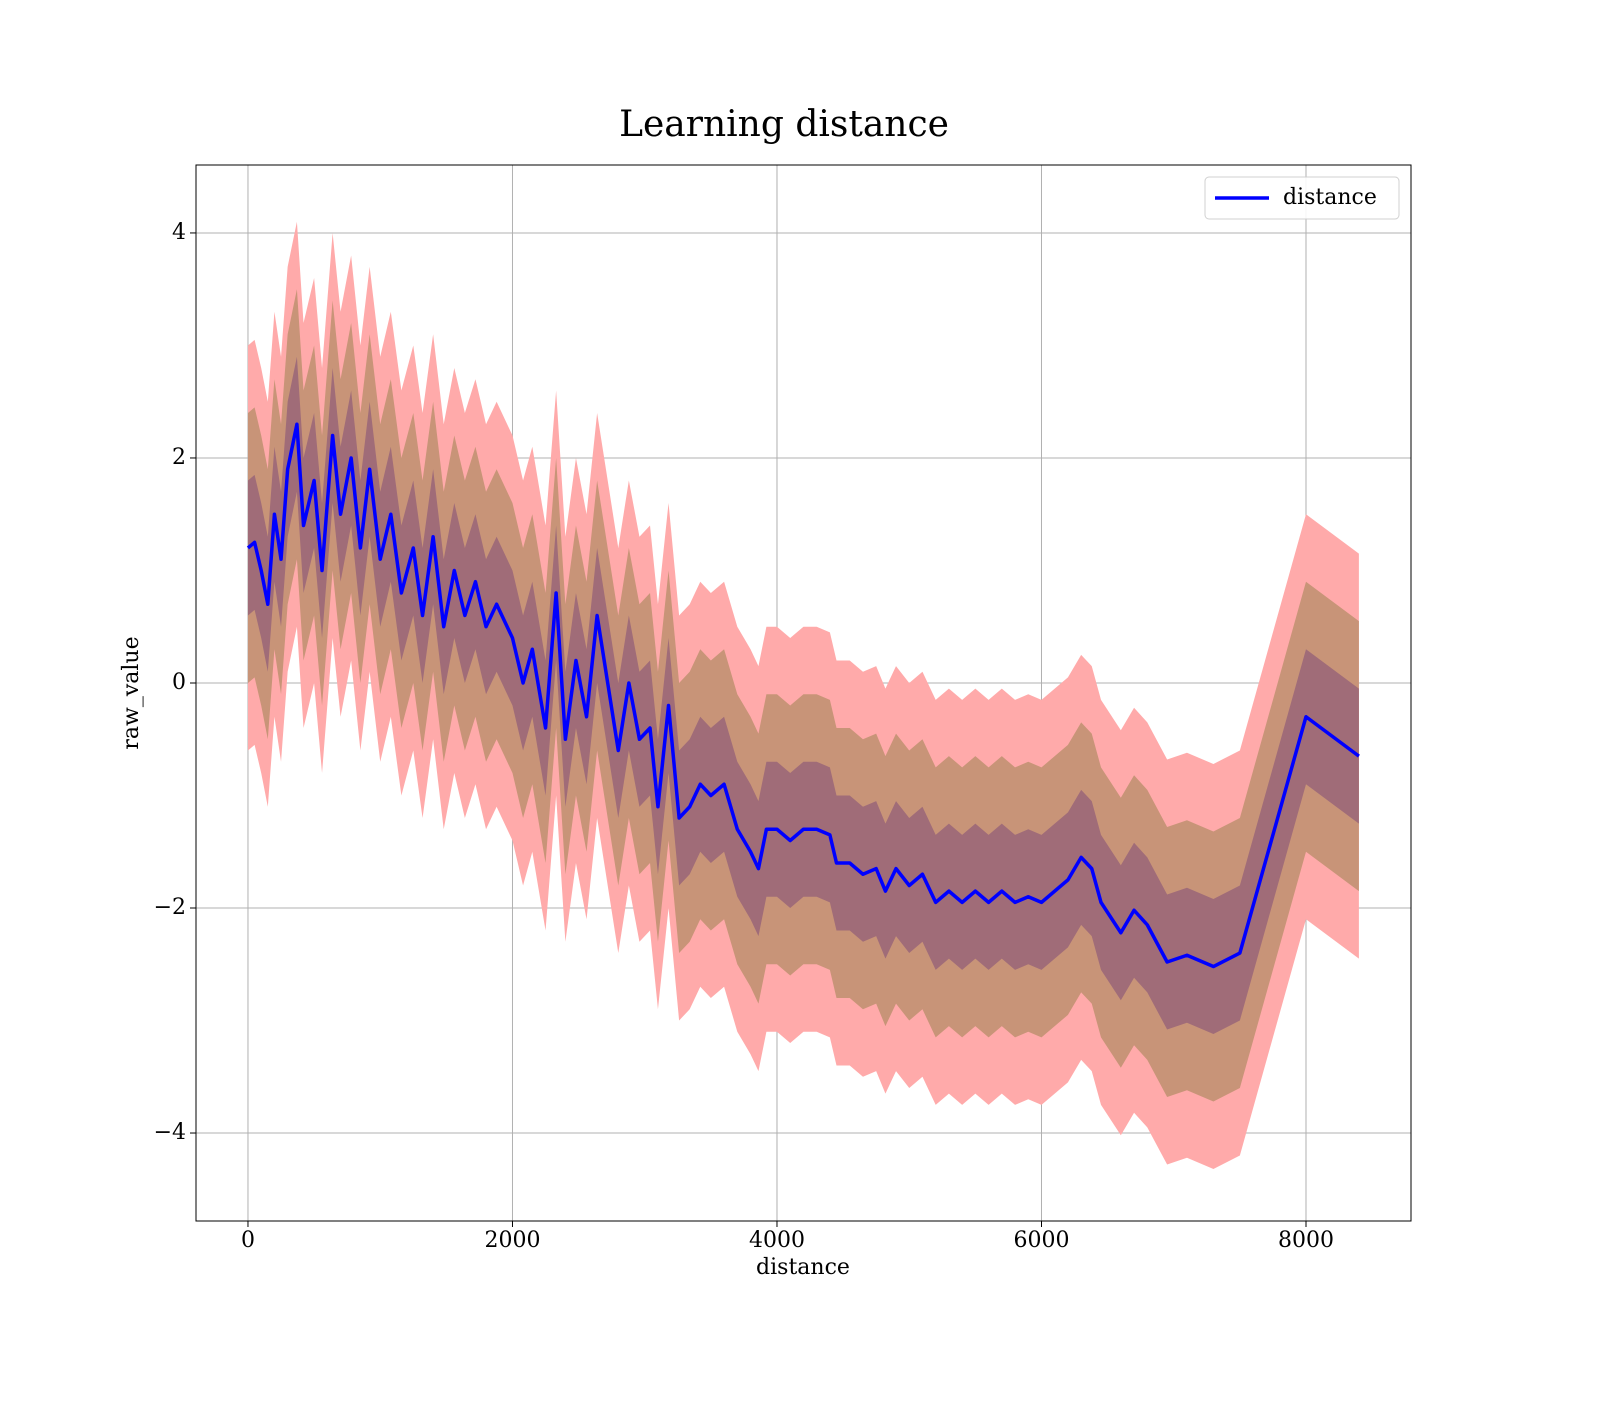  I want to click on legend-box, so click(1302, 198).